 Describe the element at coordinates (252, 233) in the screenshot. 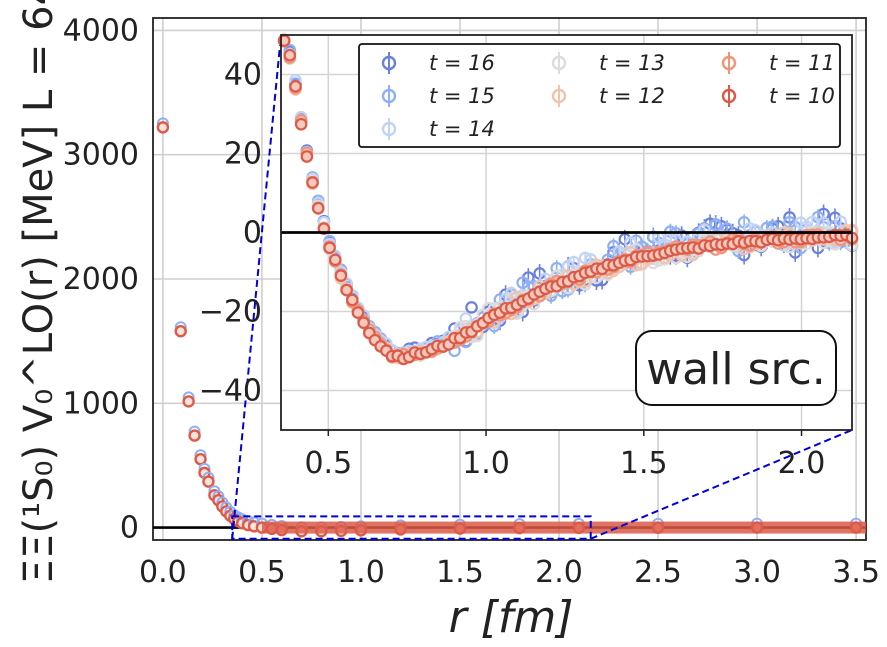

I see `inset-ytick-label: 0` at that location.